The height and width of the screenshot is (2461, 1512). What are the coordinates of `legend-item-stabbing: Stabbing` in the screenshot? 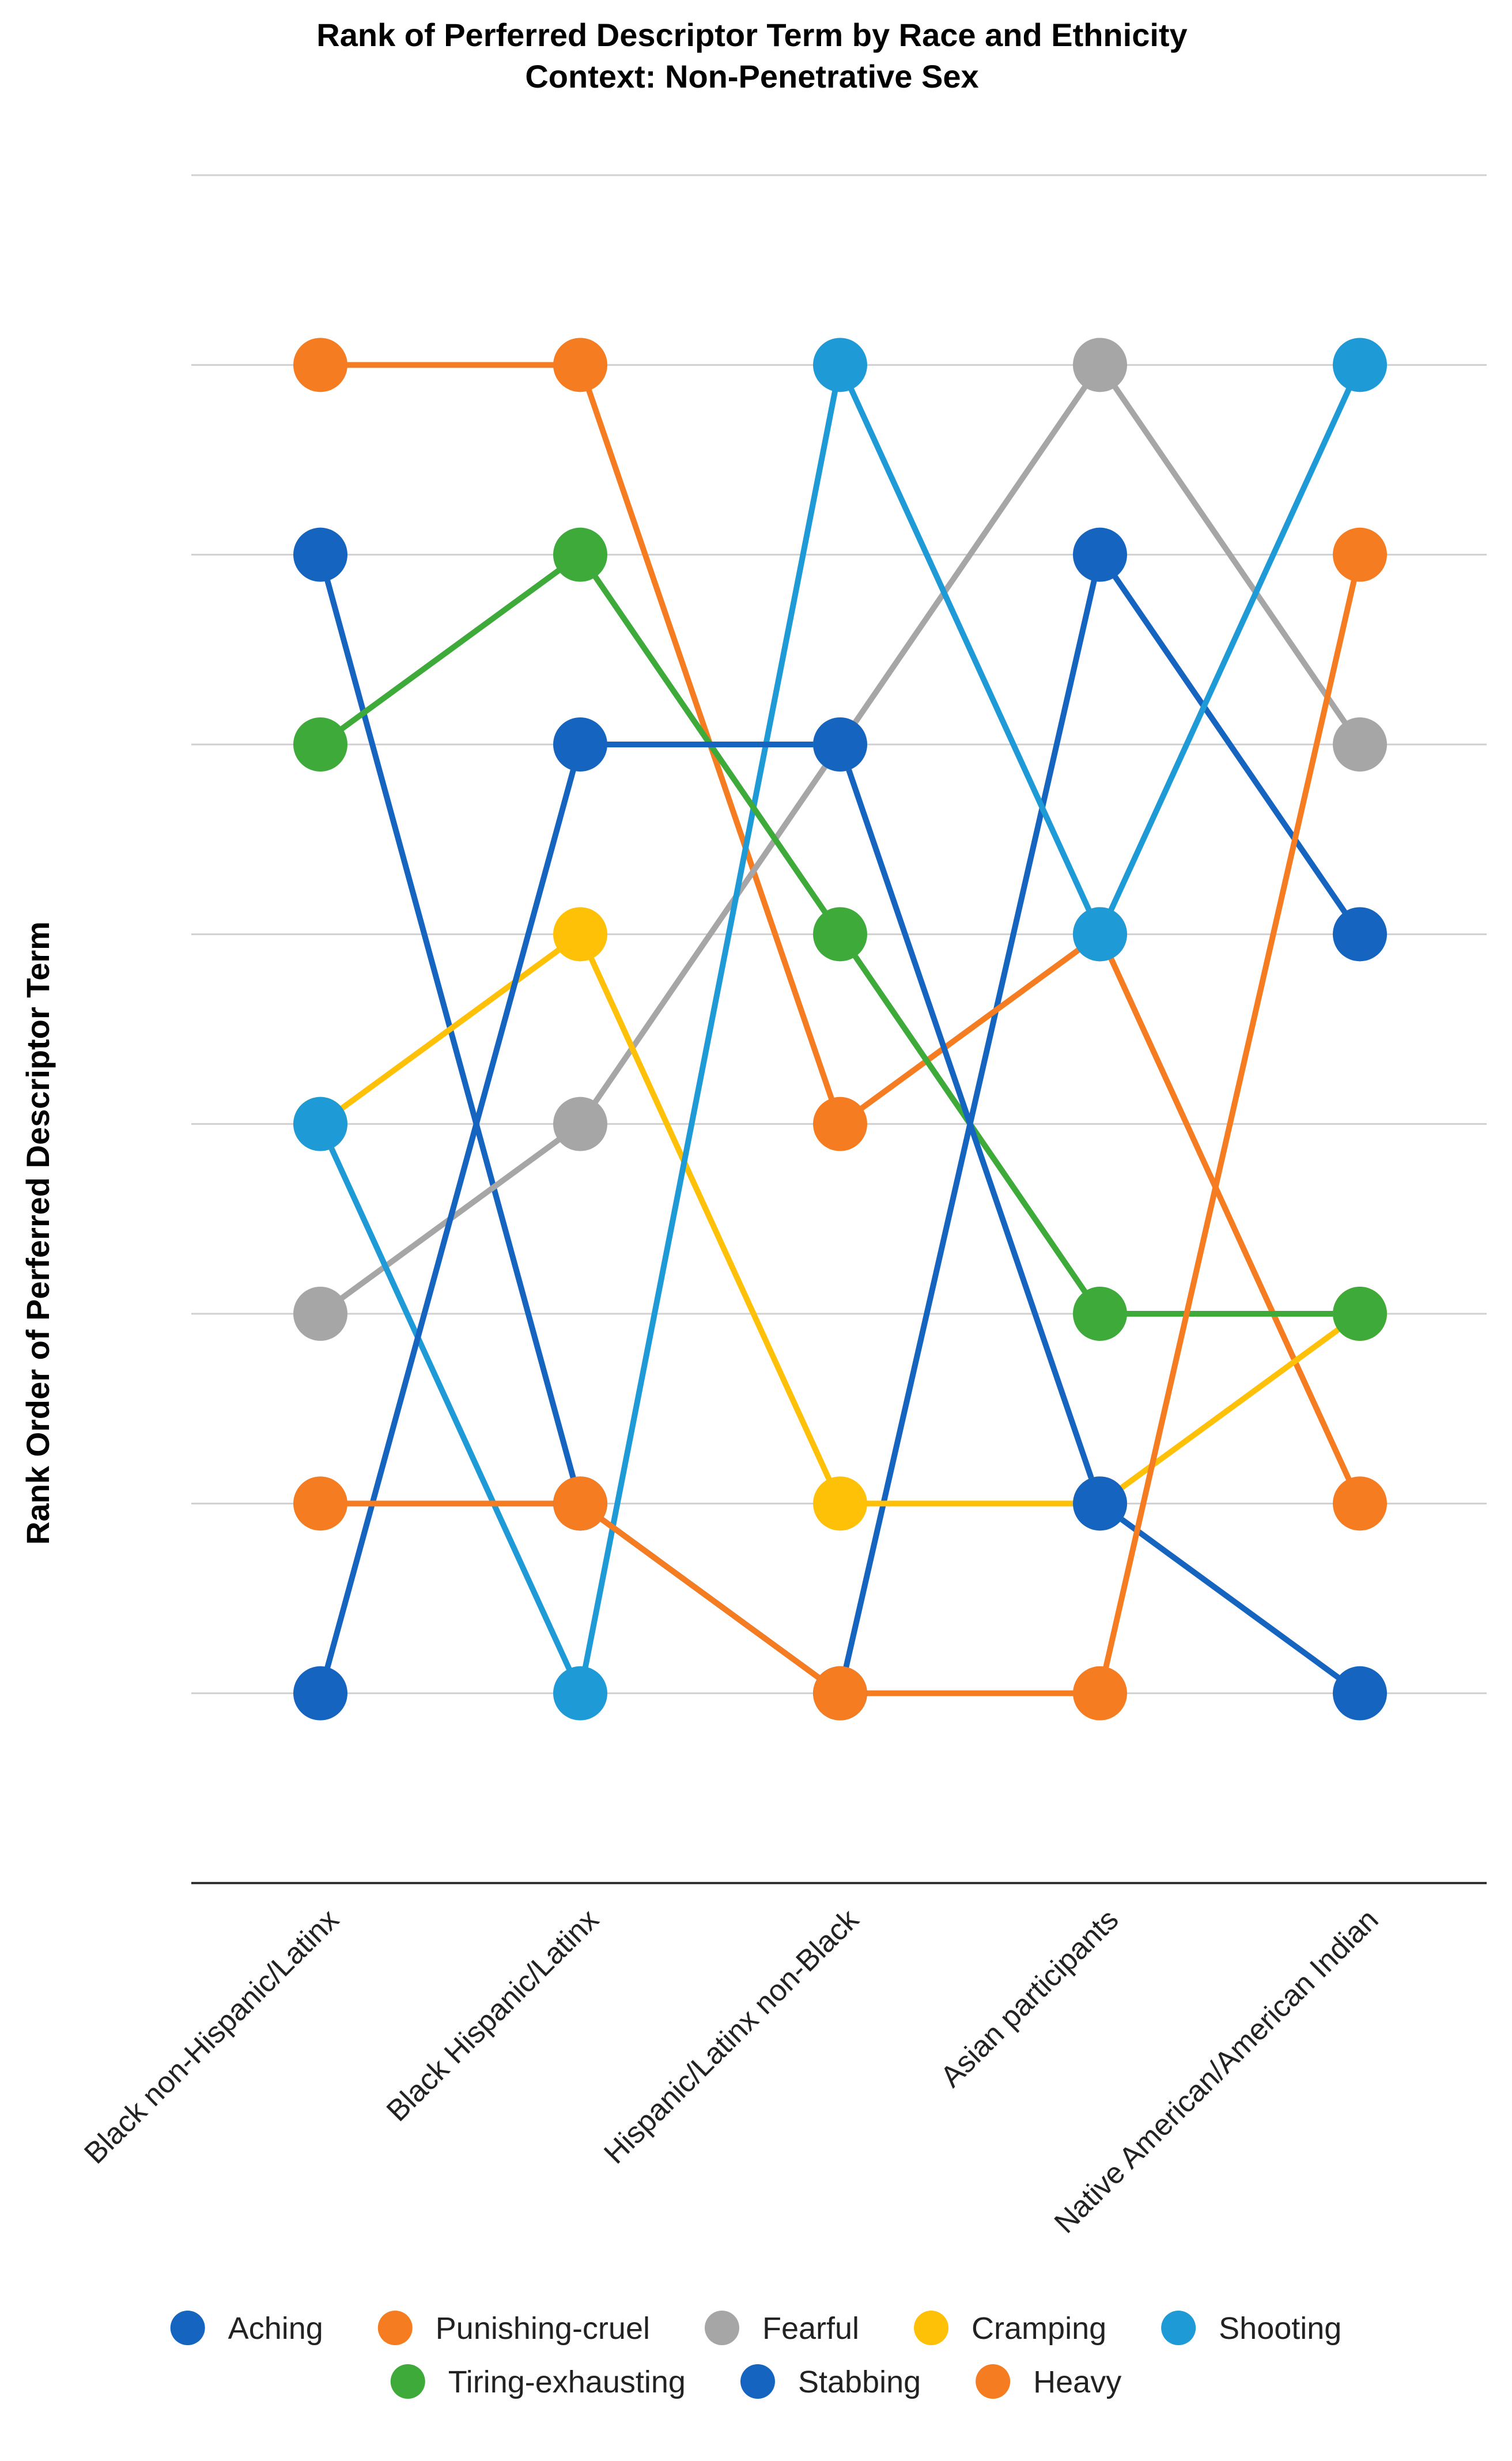 It's located at (830, 2381).